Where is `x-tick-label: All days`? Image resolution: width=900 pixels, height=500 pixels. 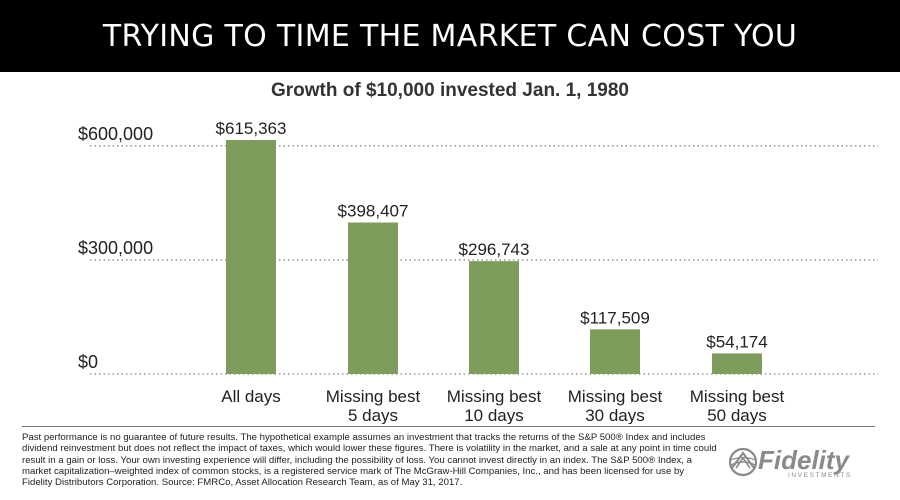 x-tick-label: All days is located at coordinates (251, 396).